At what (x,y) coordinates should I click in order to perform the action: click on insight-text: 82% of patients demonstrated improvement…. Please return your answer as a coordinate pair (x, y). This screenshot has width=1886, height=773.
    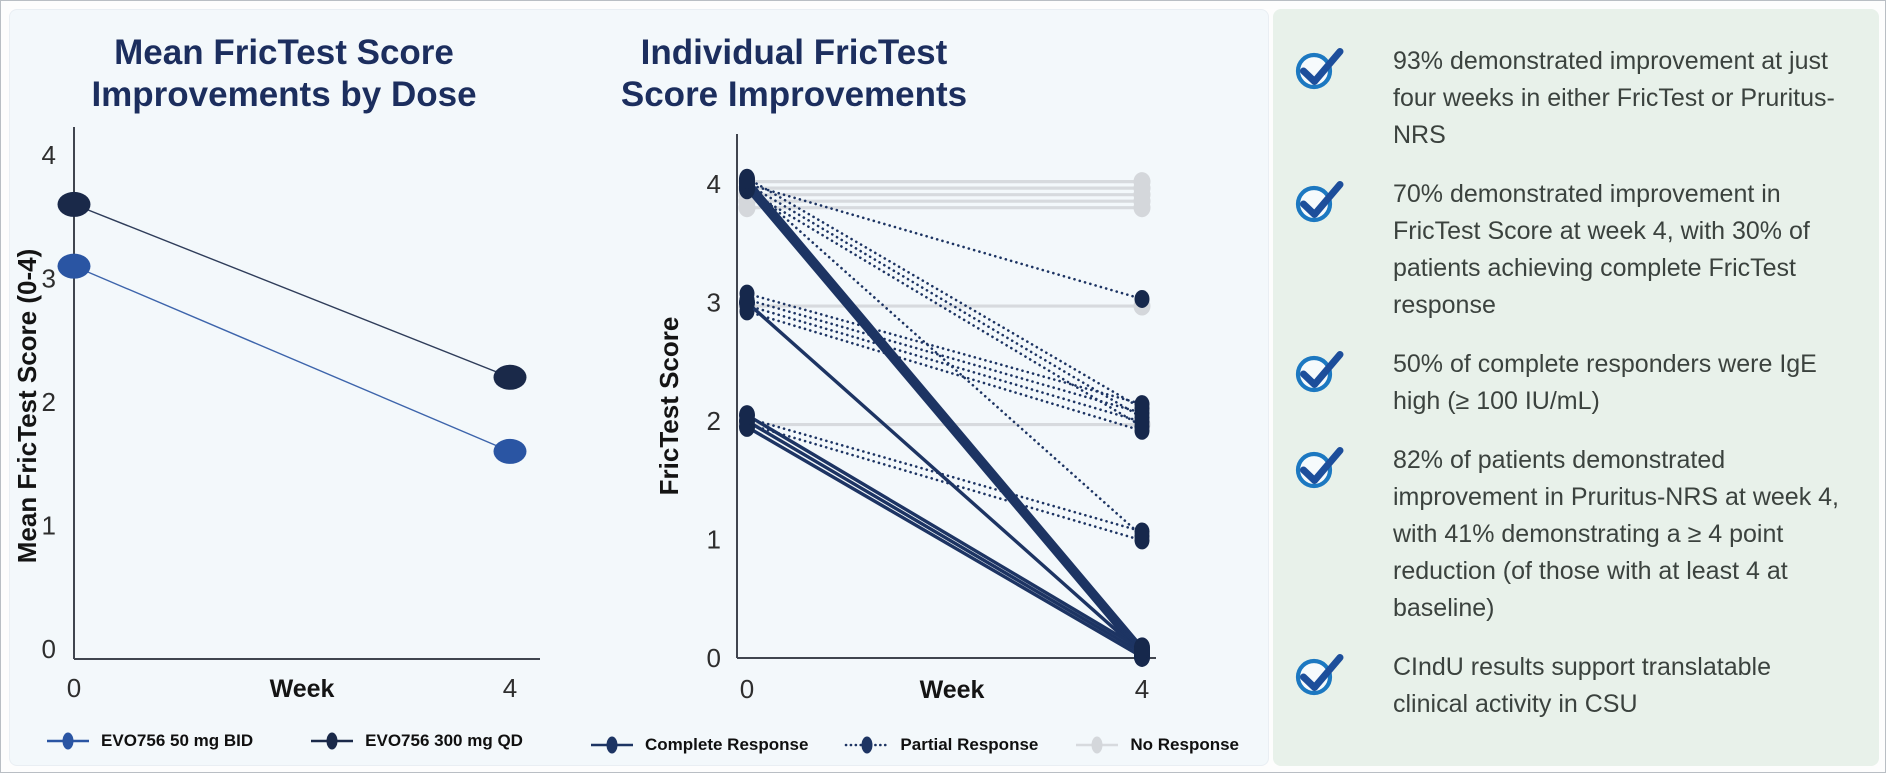
    Looking at the image, I should click on (1616, 534).